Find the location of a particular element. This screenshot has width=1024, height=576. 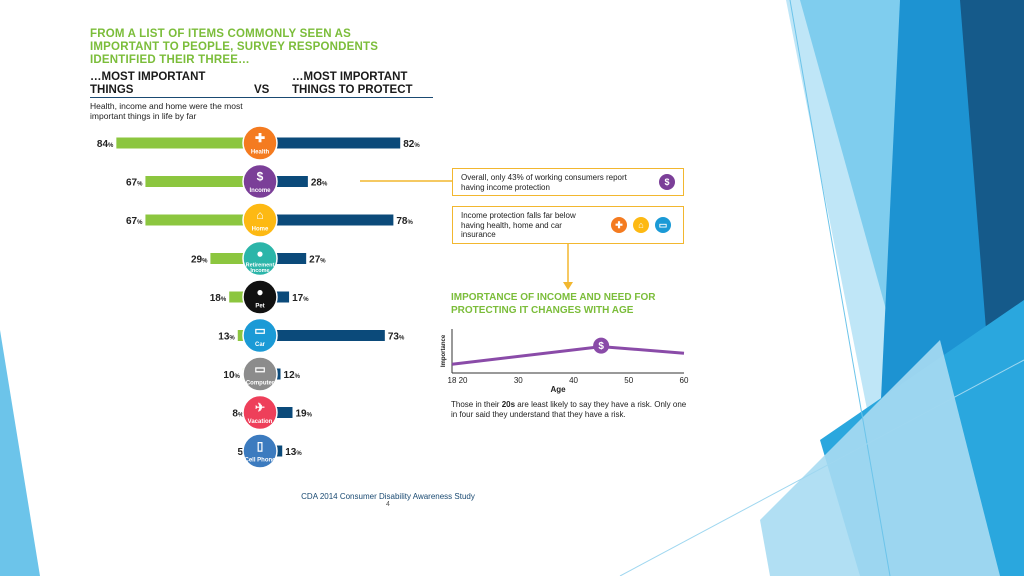

value-label-to-protect: 27% is located at coordinates (317, 260).